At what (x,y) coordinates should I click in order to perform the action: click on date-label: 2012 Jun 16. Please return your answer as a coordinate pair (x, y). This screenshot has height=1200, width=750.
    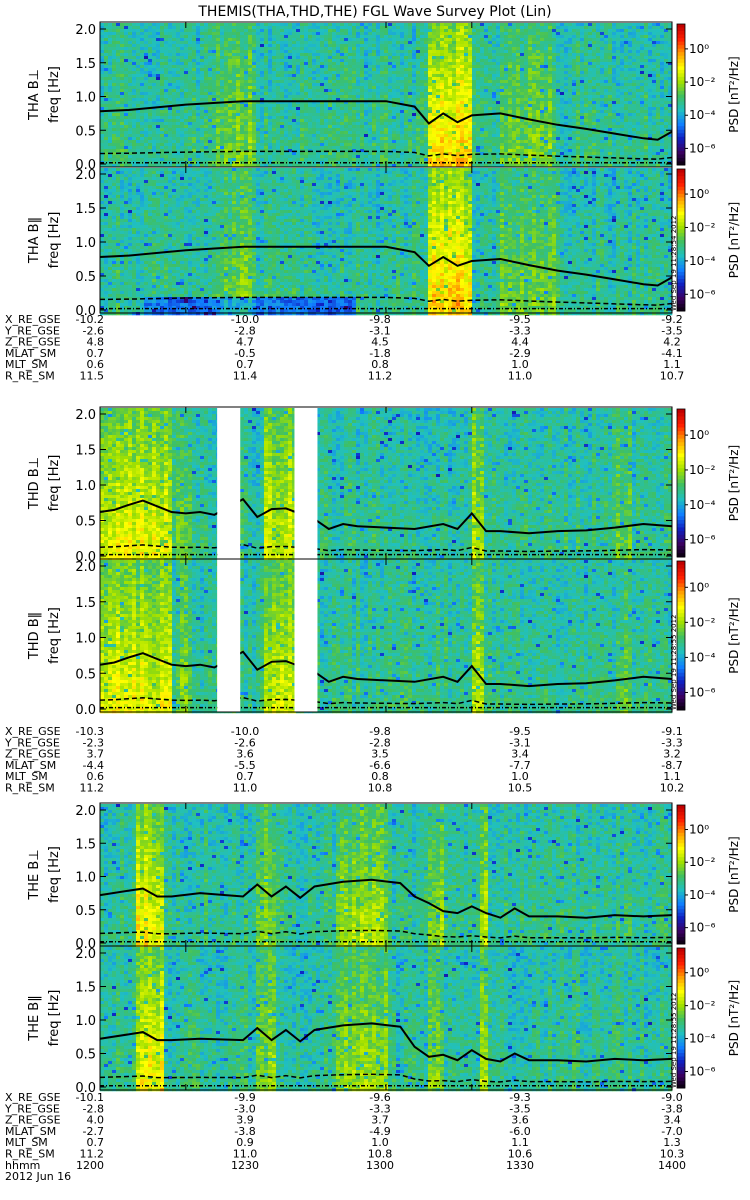
    Looking at the image, I should click on (38, 1176).